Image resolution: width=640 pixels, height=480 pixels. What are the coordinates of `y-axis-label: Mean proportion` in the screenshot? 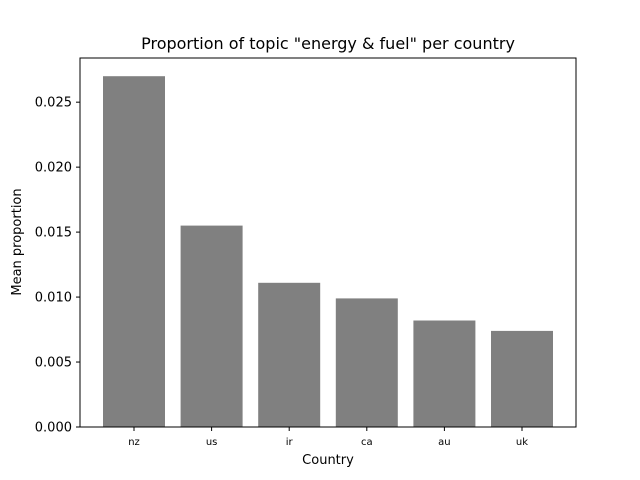 It's located at (17, 241).